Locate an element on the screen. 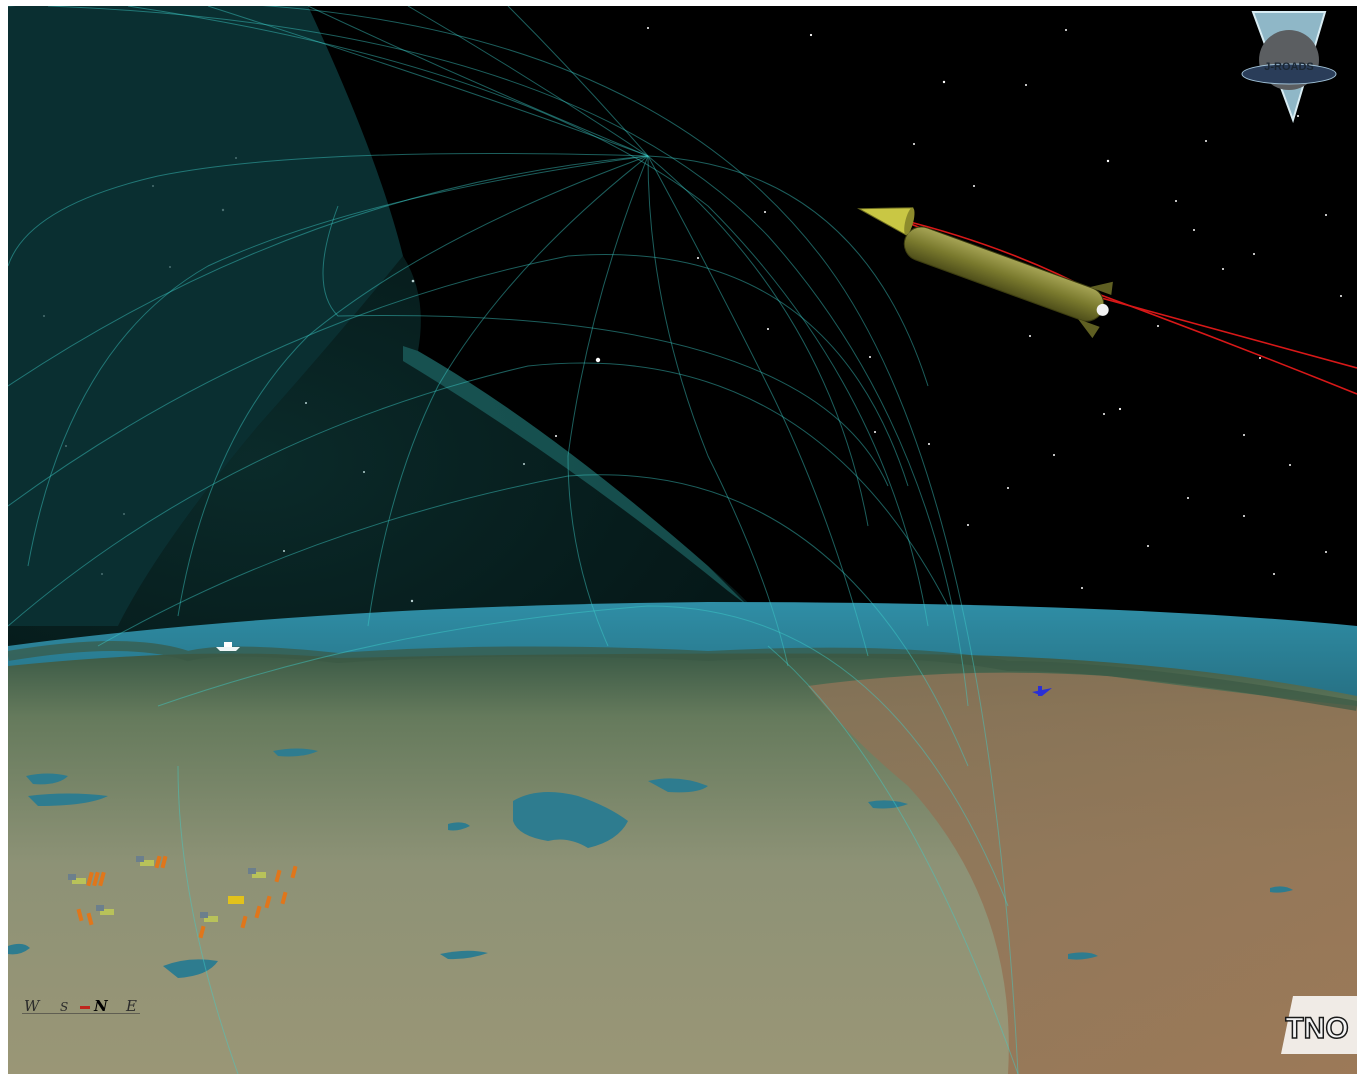 The width and height of the screenshot is (1357, 1078). tno-text: TNO is located at coordinates (1316, 1028).